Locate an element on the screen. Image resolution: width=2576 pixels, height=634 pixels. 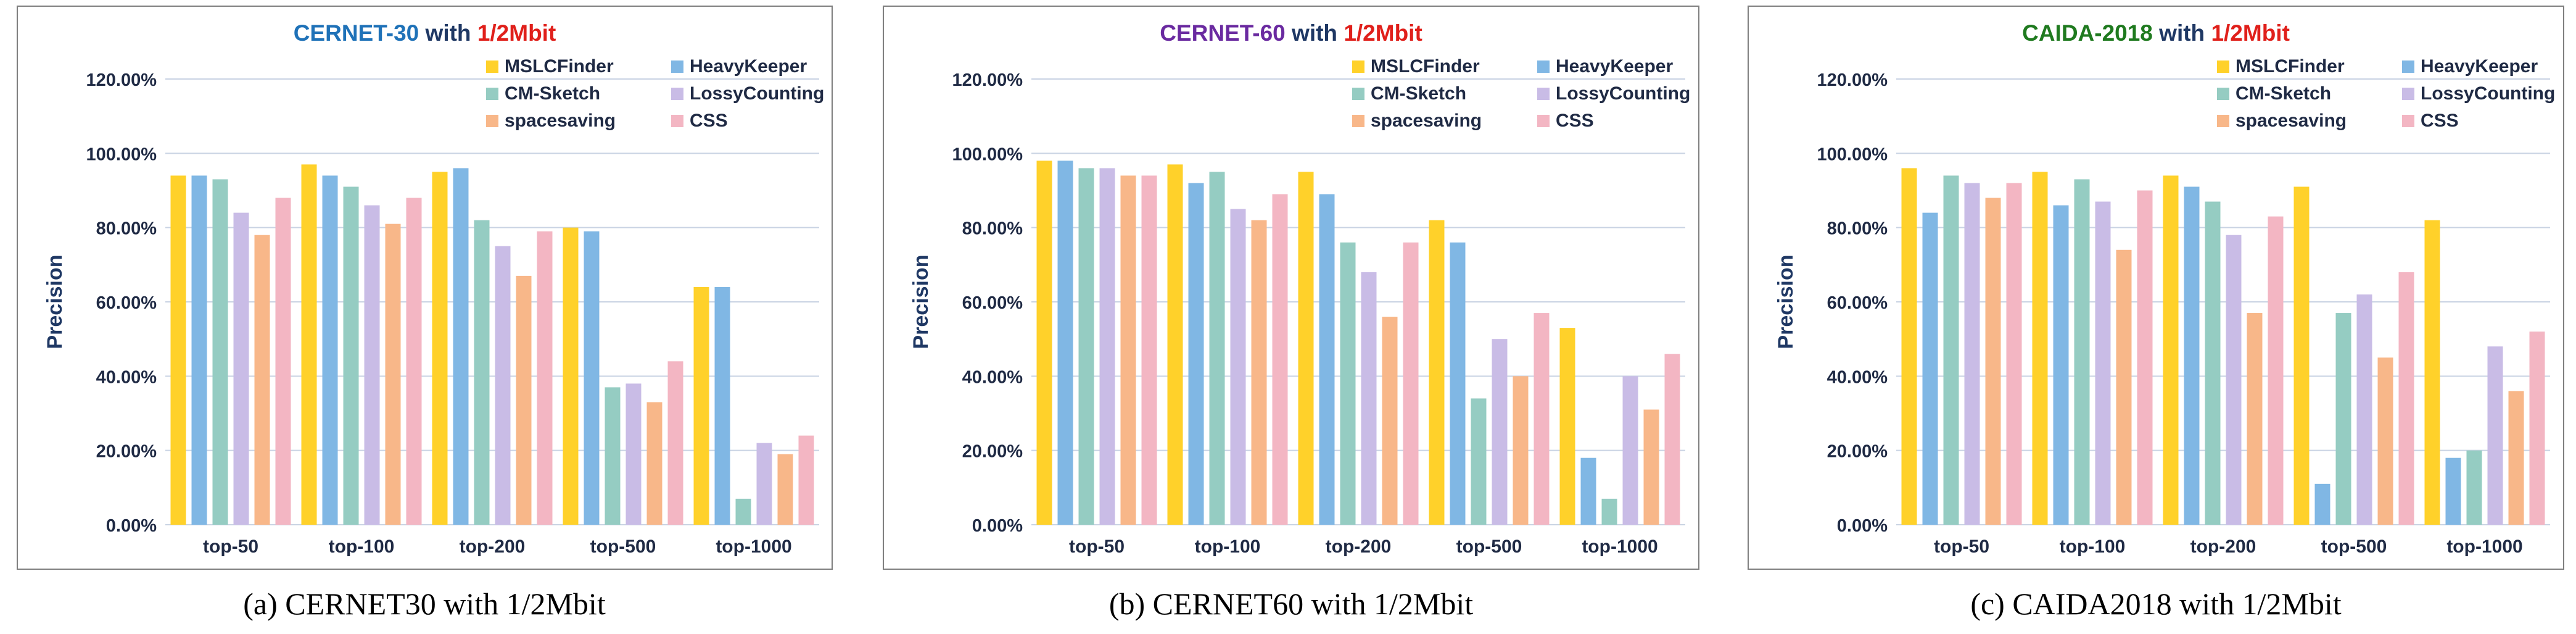
chart-title-dataset: CERNET-30 is located at coordinates (356, 33).